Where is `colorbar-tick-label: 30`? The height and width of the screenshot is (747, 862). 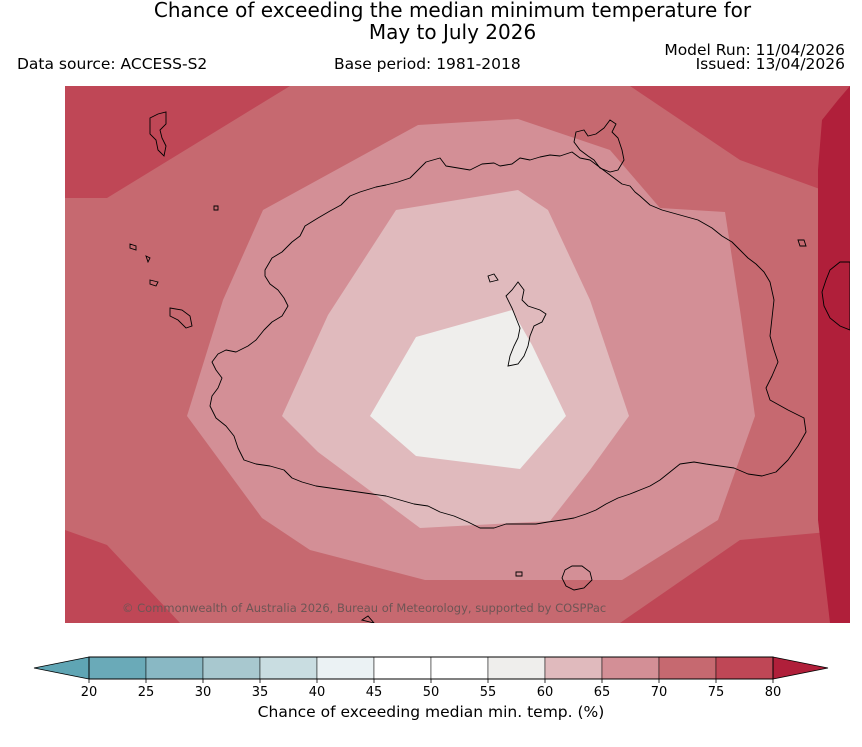
colorbar-tick-label: 30 is located at coordinates (203, 692).